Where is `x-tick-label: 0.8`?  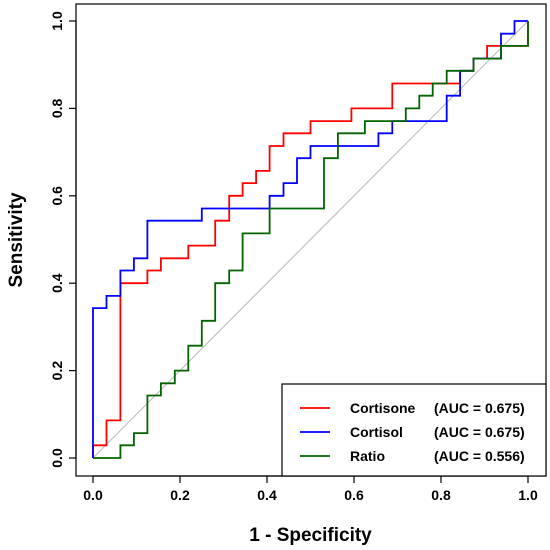
x-tick-label: 0.8 is located at coordinates (441, 495).